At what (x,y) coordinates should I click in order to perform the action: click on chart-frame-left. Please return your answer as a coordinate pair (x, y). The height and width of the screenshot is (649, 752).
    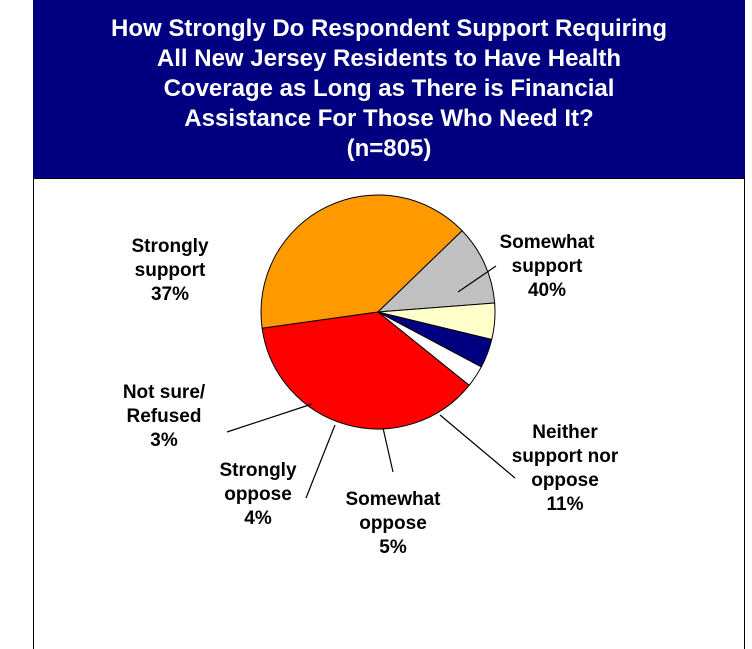
    Looking at the image, I should click on (33, 413).